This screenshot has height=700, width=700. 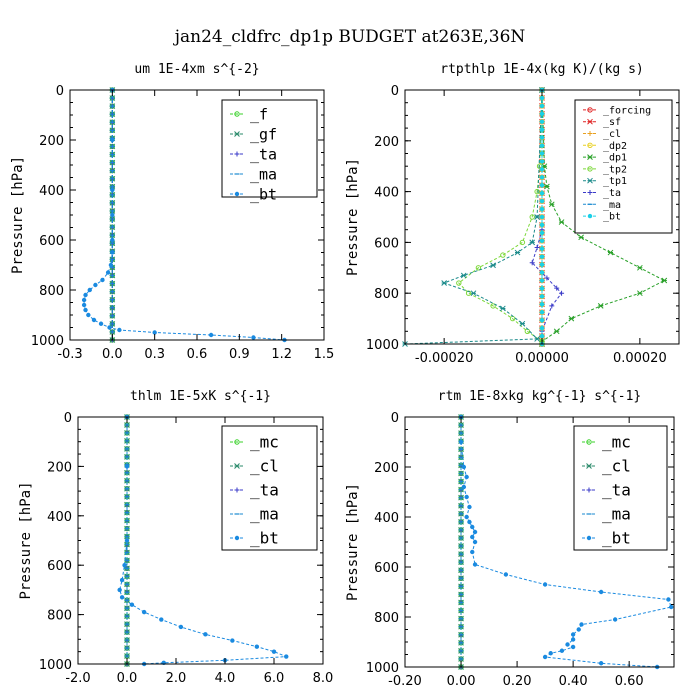 What do you see at coordinates (254, 442) in the screenshot?
I see `legend-item: _mc` at bounding box center [254, 442].